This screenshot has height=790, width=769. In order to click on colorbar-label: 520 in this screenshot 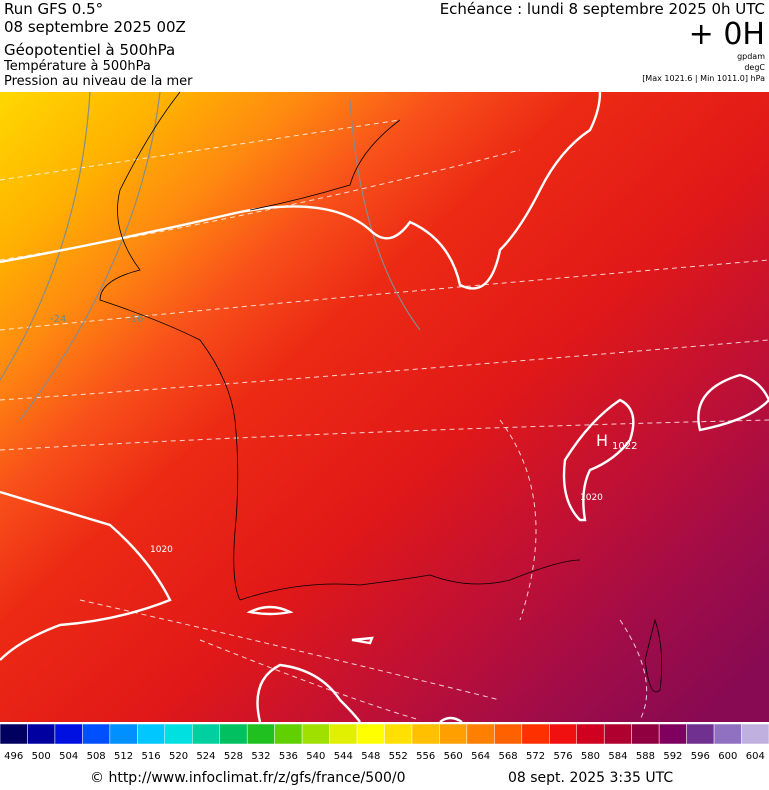, I will do `click(178, 756)`.